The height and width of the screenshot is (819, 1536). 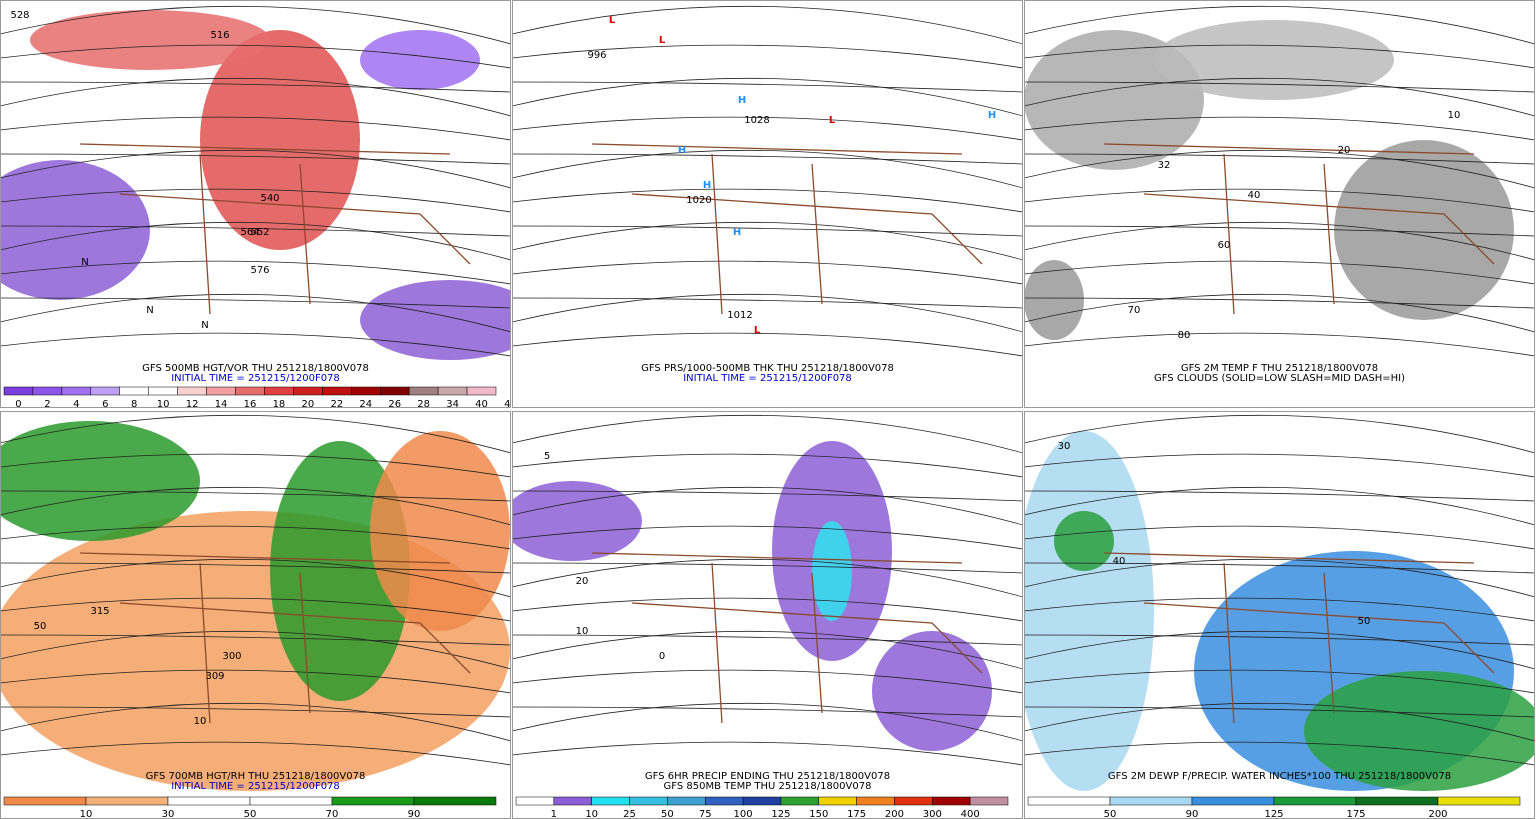 I want to click on map-label: 309, so click(x=214, y=676).